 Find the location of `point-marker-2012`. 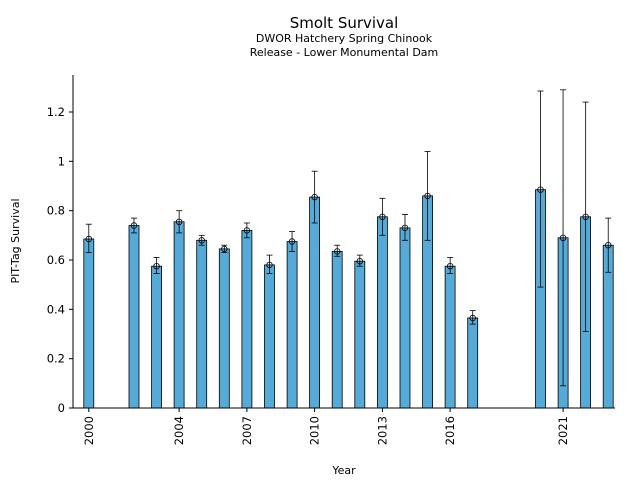

point-marker-2012 is located at coordinates (360, 261).